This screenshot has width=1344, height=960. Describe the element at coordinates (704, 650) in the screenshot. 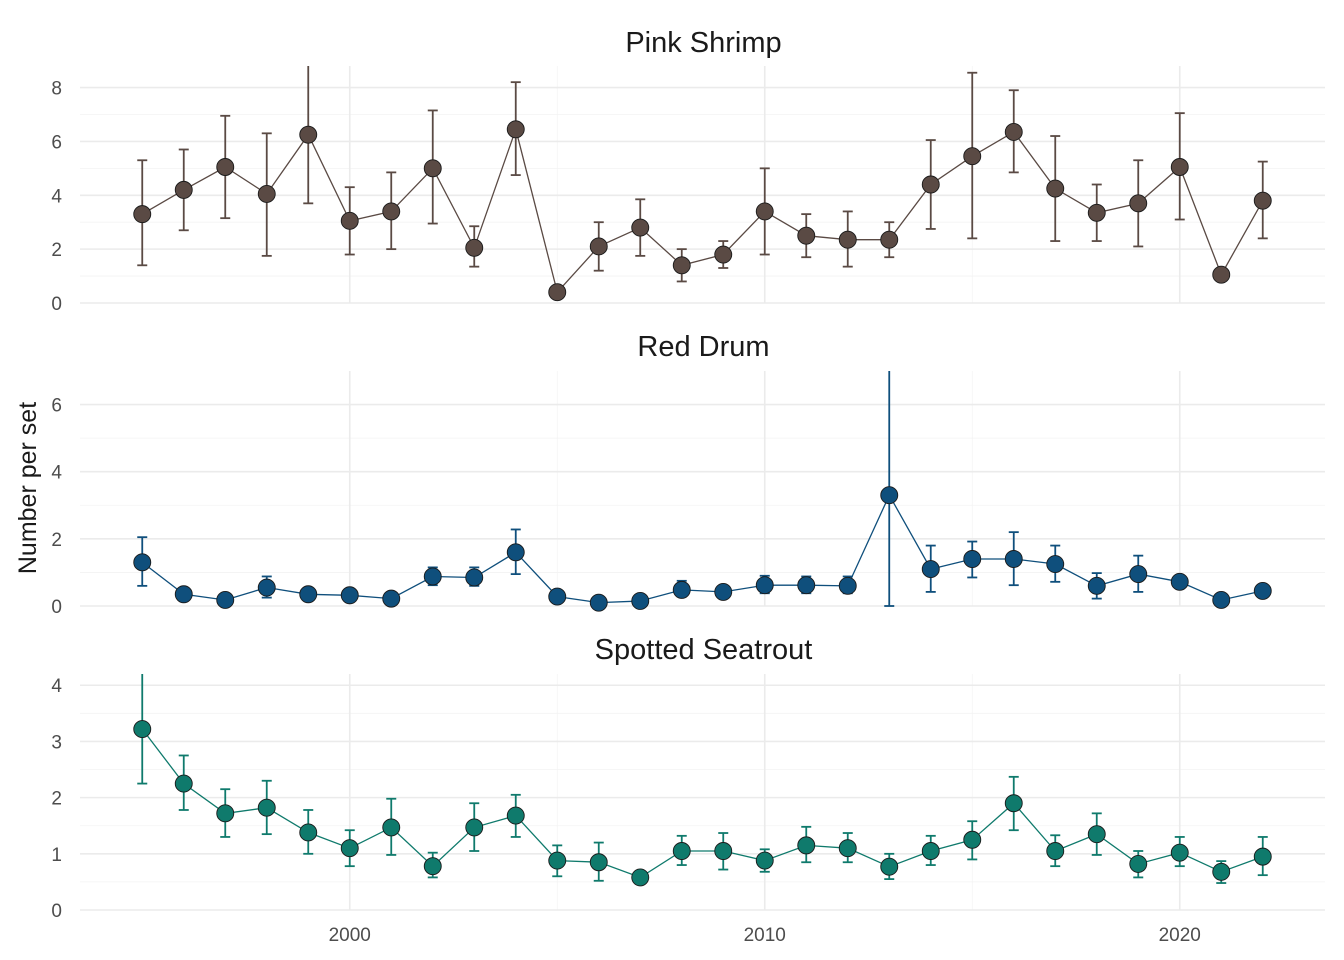

I see `panel-title: Spotted Seatrout` at that location.